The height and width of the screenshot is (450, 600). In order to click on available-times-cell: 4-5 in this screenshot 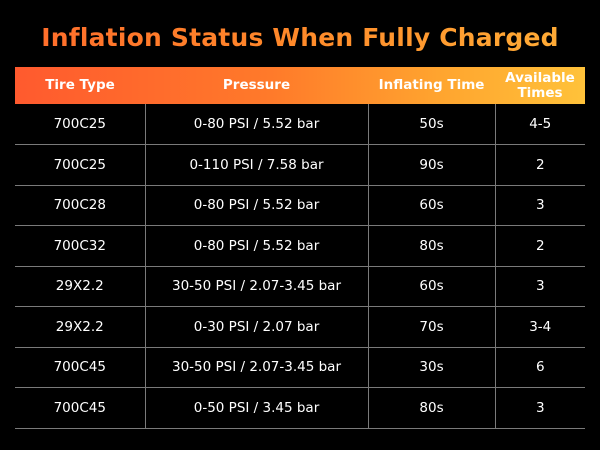, I will do `click(540, 124)`.